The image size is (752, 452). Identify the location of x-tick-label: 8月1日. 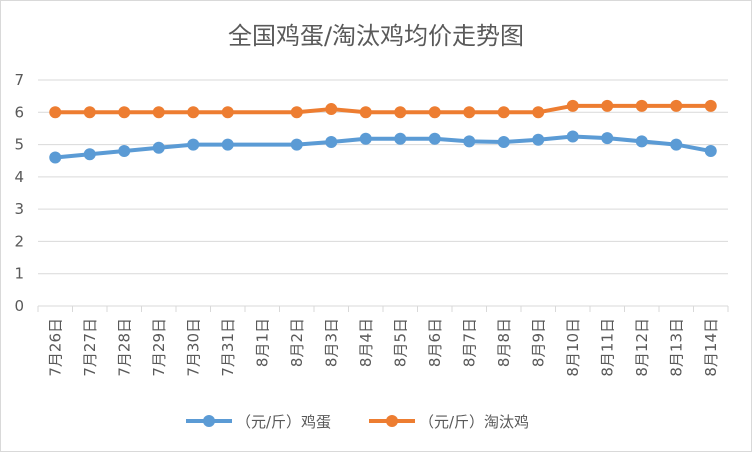
(262, 342).